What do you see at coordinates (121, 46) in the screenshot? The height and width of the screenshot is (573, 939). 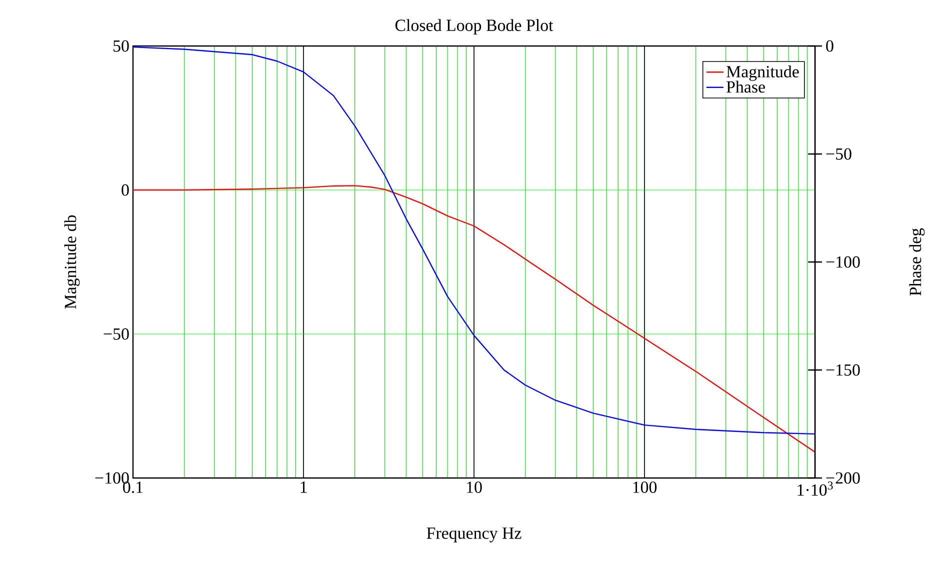 I see `y-tick-label: 50` at bounding box center [121, 46].